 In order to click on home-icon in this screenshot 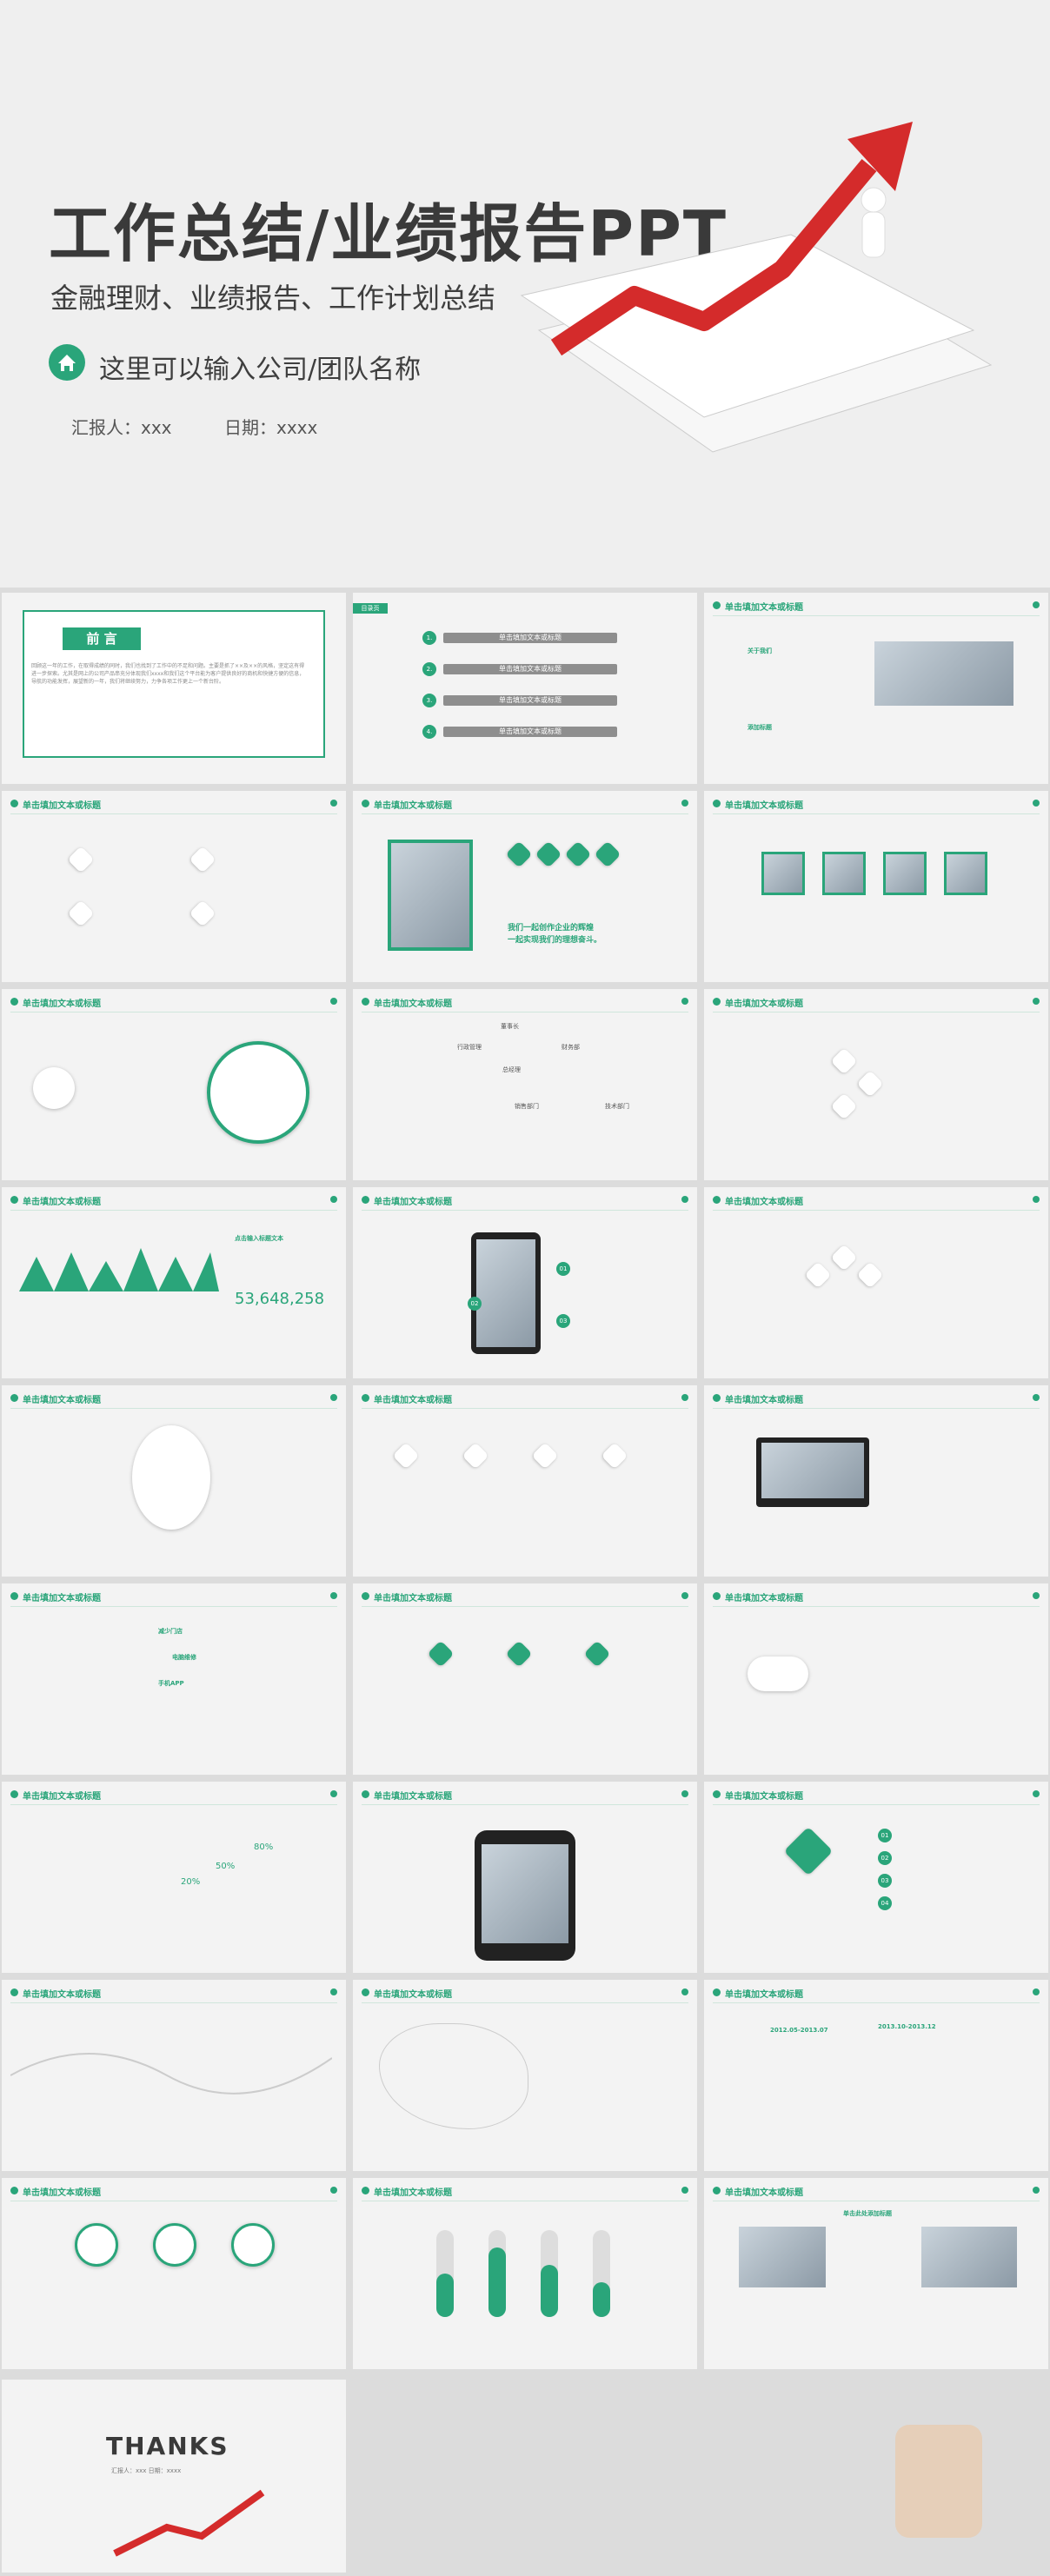, I will do `click(67, 362)`.